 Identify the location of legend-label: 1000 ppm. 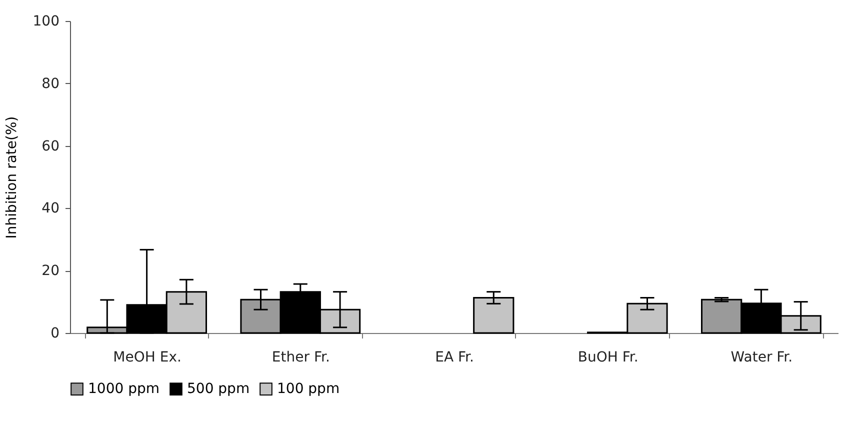
(124, 389).